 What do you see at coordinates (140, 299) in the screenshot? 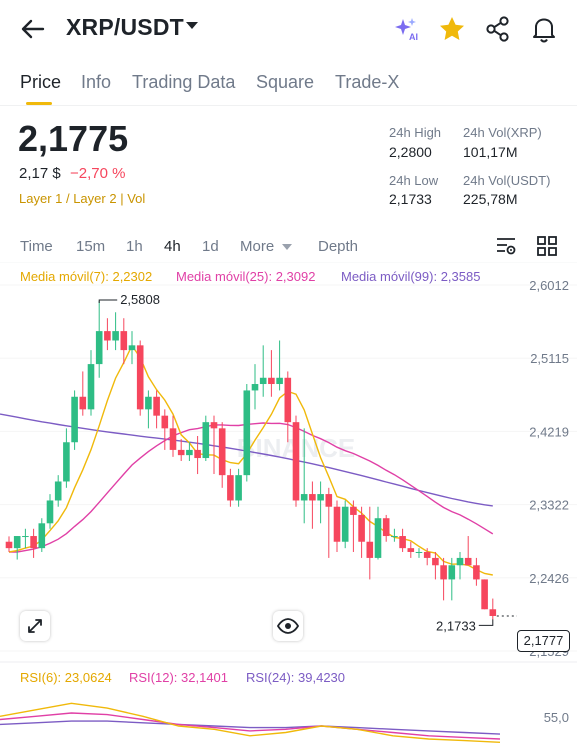
I see `high-marker-label: 2,5808` at bounding box center [140, 299].